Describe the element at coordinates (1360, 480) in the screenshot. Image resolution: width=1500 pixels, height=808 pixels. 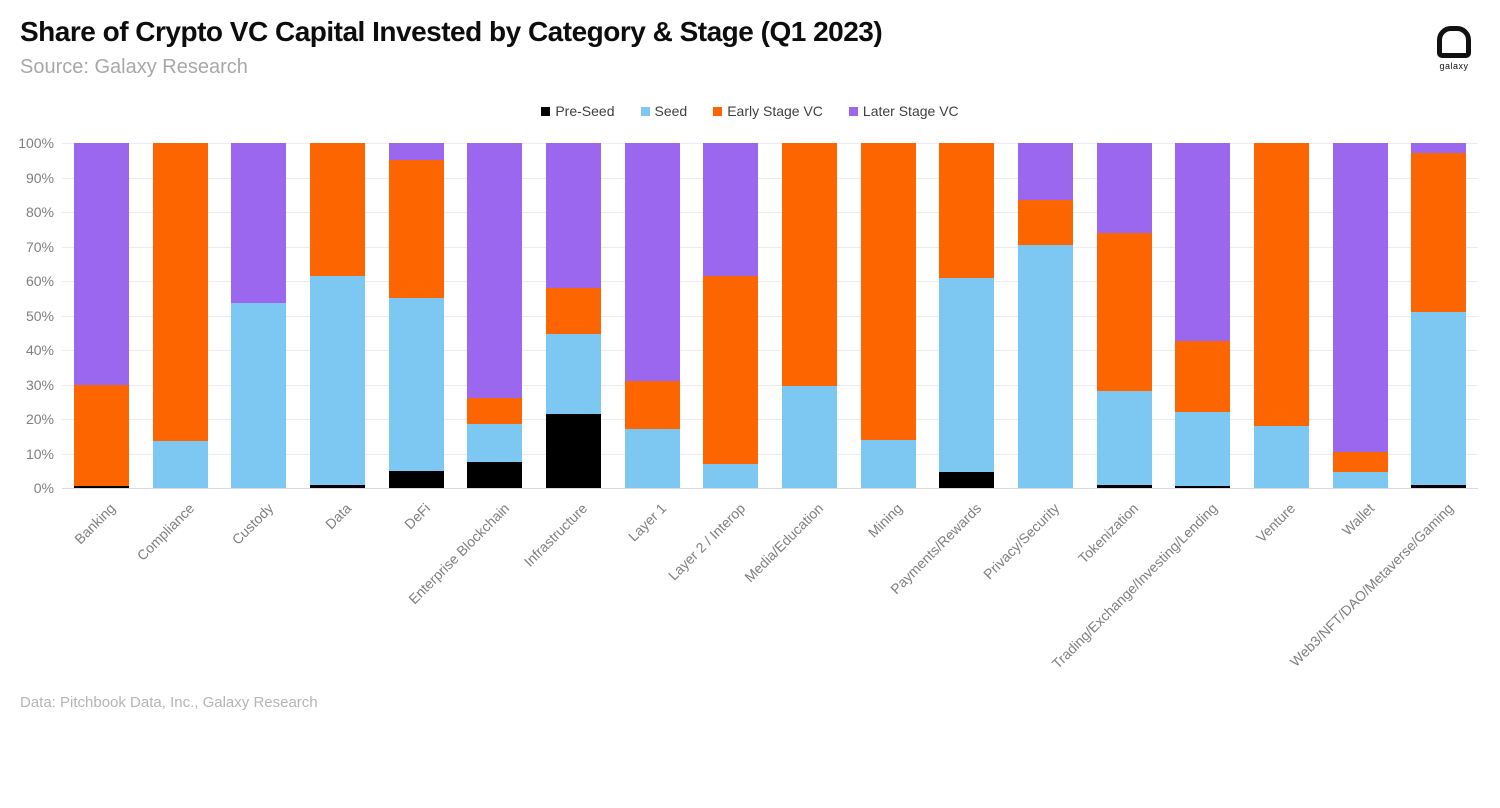
I see `bar-segment-wallet-seed` at that location.